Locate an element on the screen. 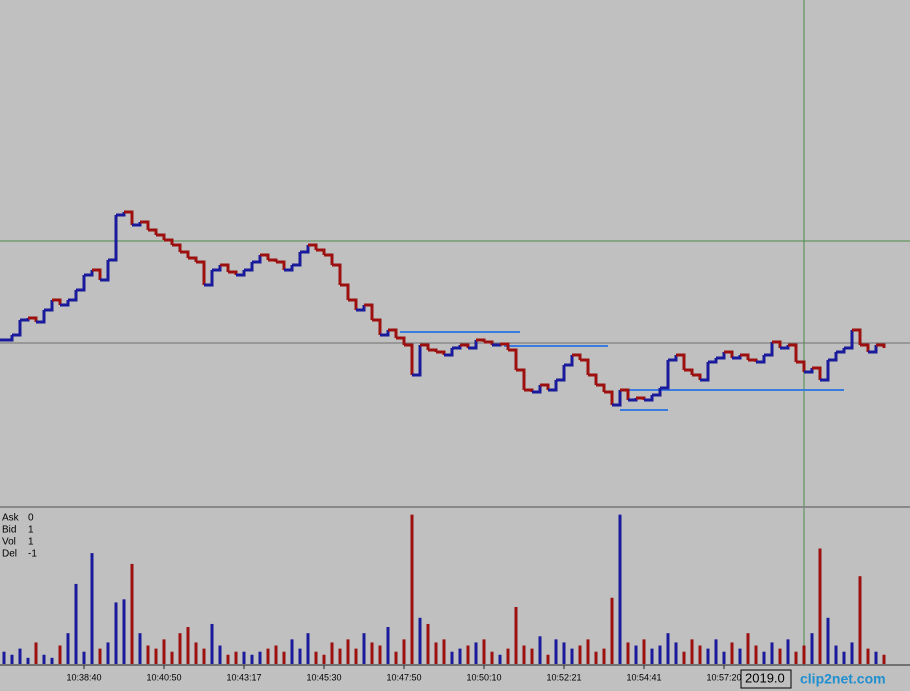  info-value: 0 is located at coordinates (31, 518).